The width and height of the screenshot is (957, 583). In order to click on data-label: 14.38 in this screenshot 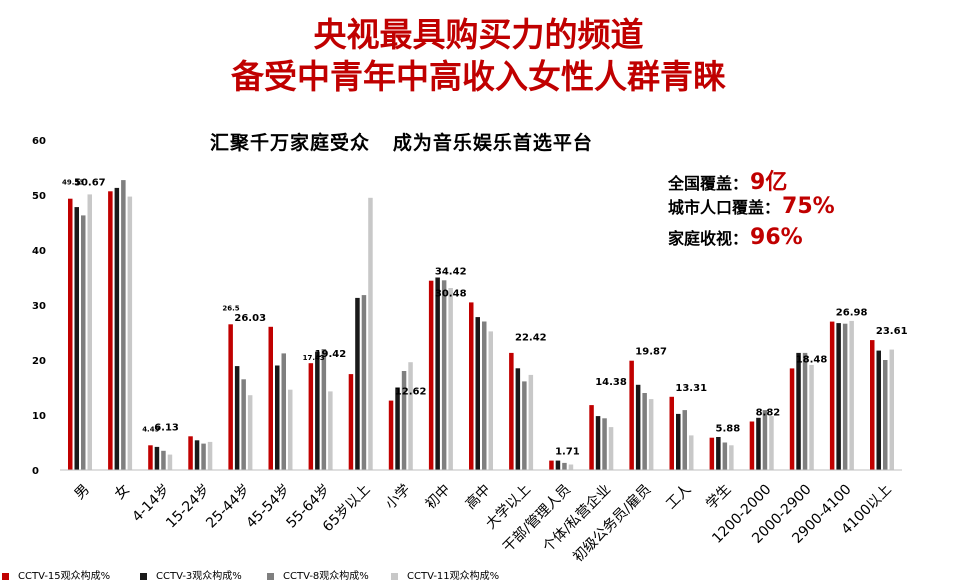, I will do `click(611, 382)`.